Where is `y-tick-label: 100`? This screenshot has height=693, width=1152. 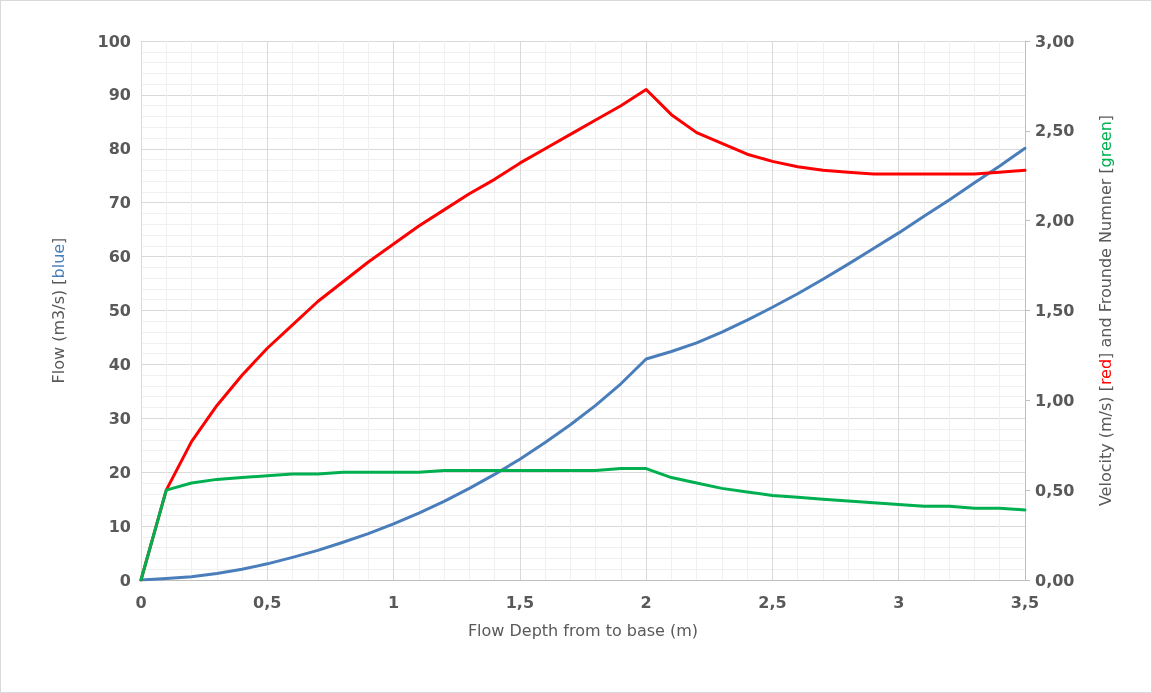
y-tick-label: 100 is located at coordinates (114, 41).